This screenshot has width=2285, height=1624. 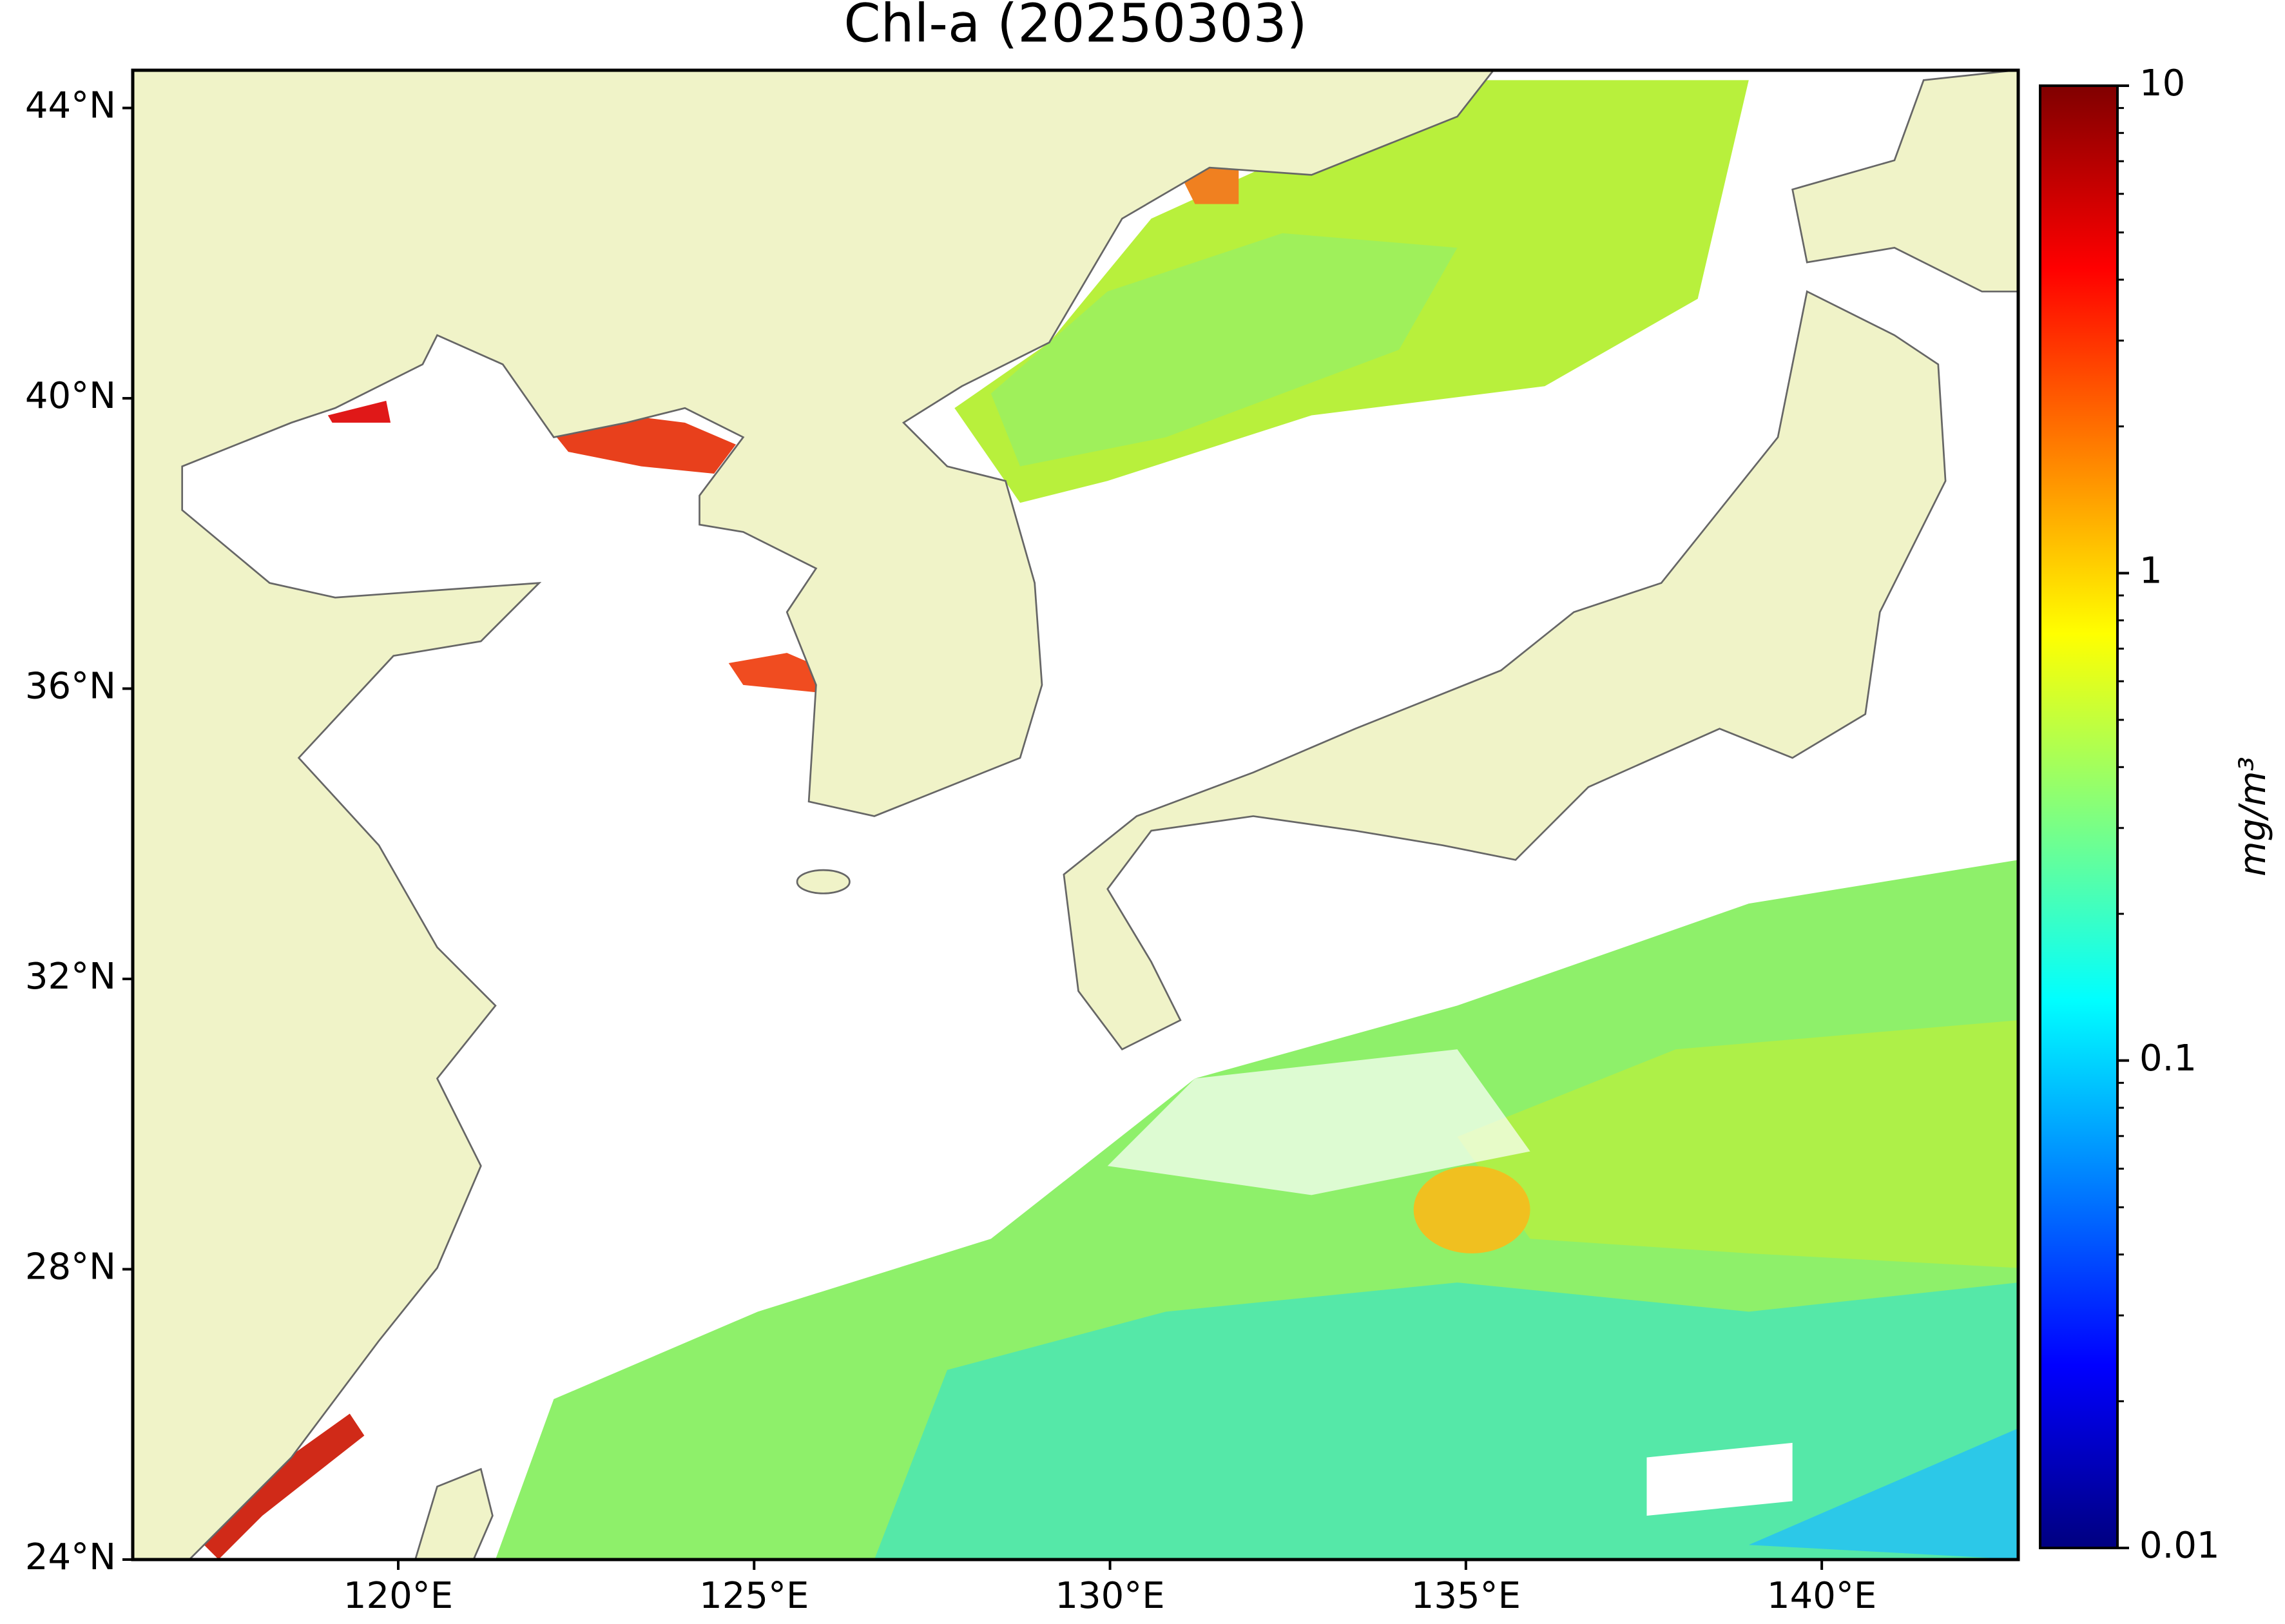 What do you see at coordinates (1821, 1596) in the screenshot?
I see `x-tick-label: 140°E` at bounding box center [1821, 1596].